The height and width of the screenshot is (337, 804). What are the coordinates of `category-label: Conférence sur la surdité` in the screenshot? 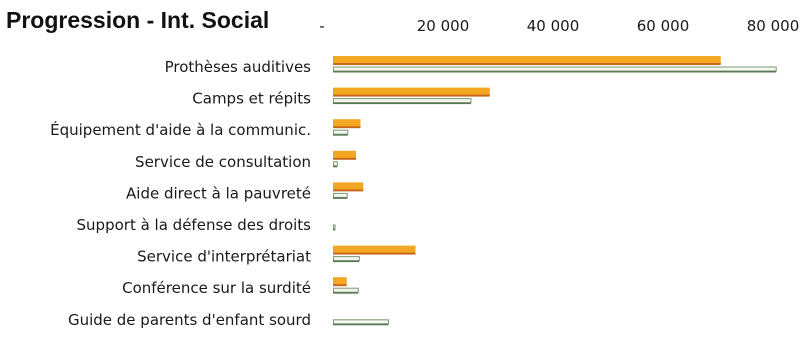 It's located at (216, 288).